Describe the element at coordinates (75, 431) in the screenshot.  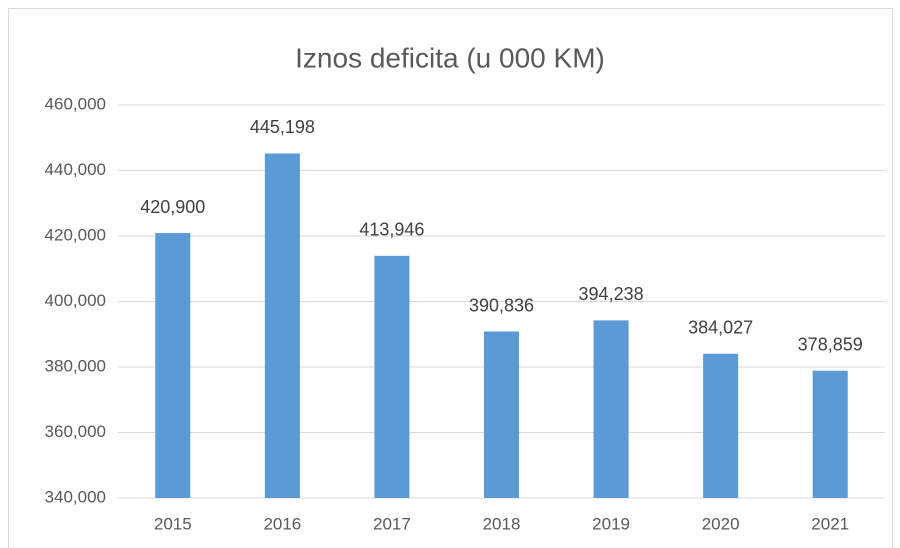
I see `y-tick-label: 360,000` at that location.